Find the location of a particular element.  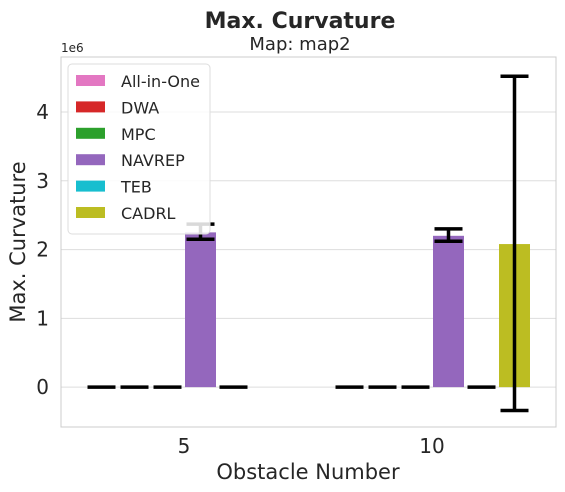

legend-label-MPC: MPC is located at coordinates (138, 134).